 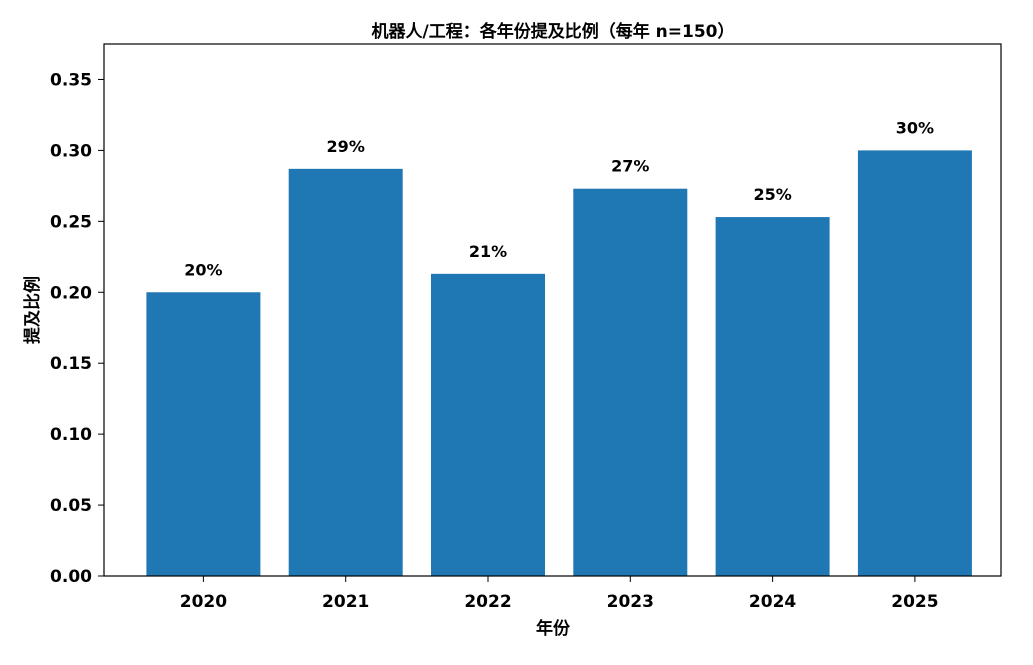 I want to click on y-axis-label: 提及比例, so click(x=32, y=310).